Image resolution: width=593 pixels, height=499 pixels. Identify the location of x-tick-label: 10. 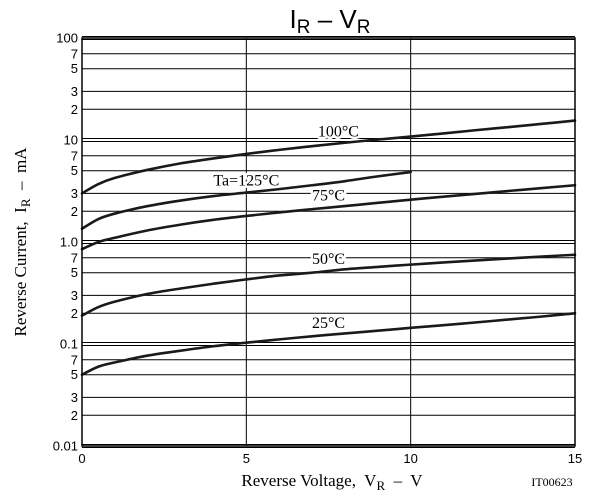
(410, 458).